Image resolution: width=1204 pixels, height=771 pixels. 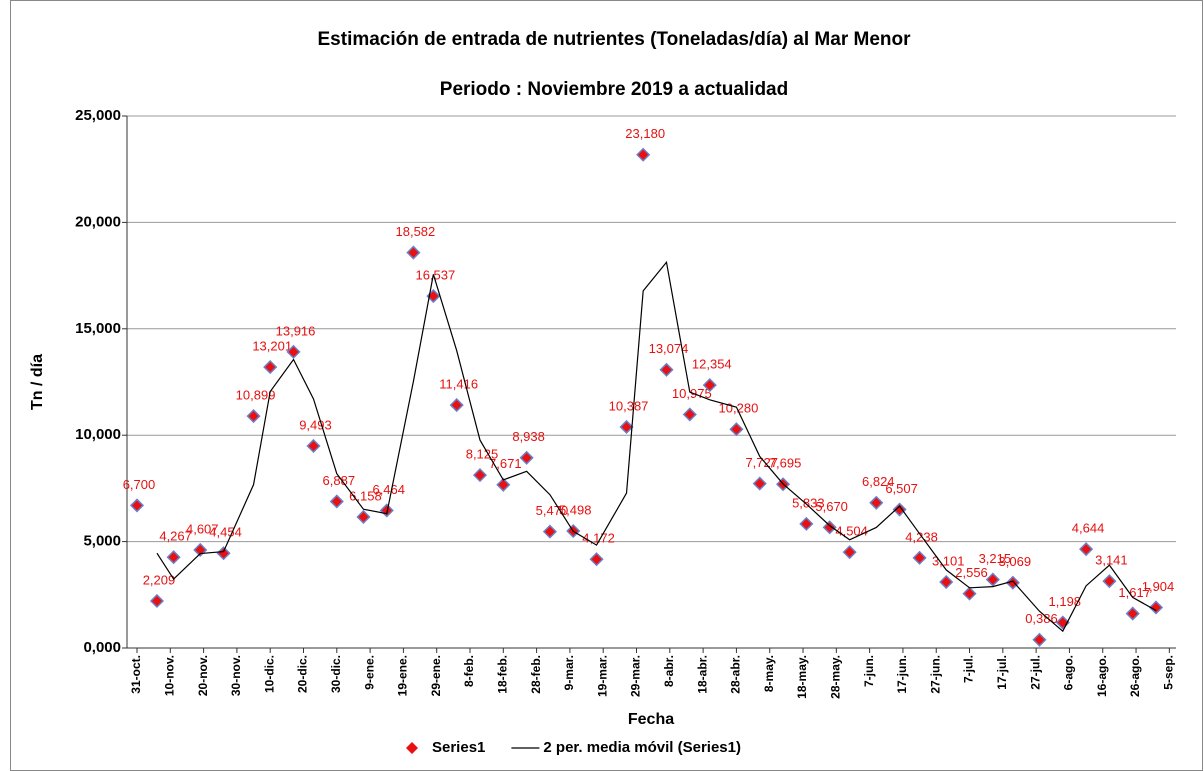 I want to click on x-tick-label: 6-ago., so click(x=1069, y=672).